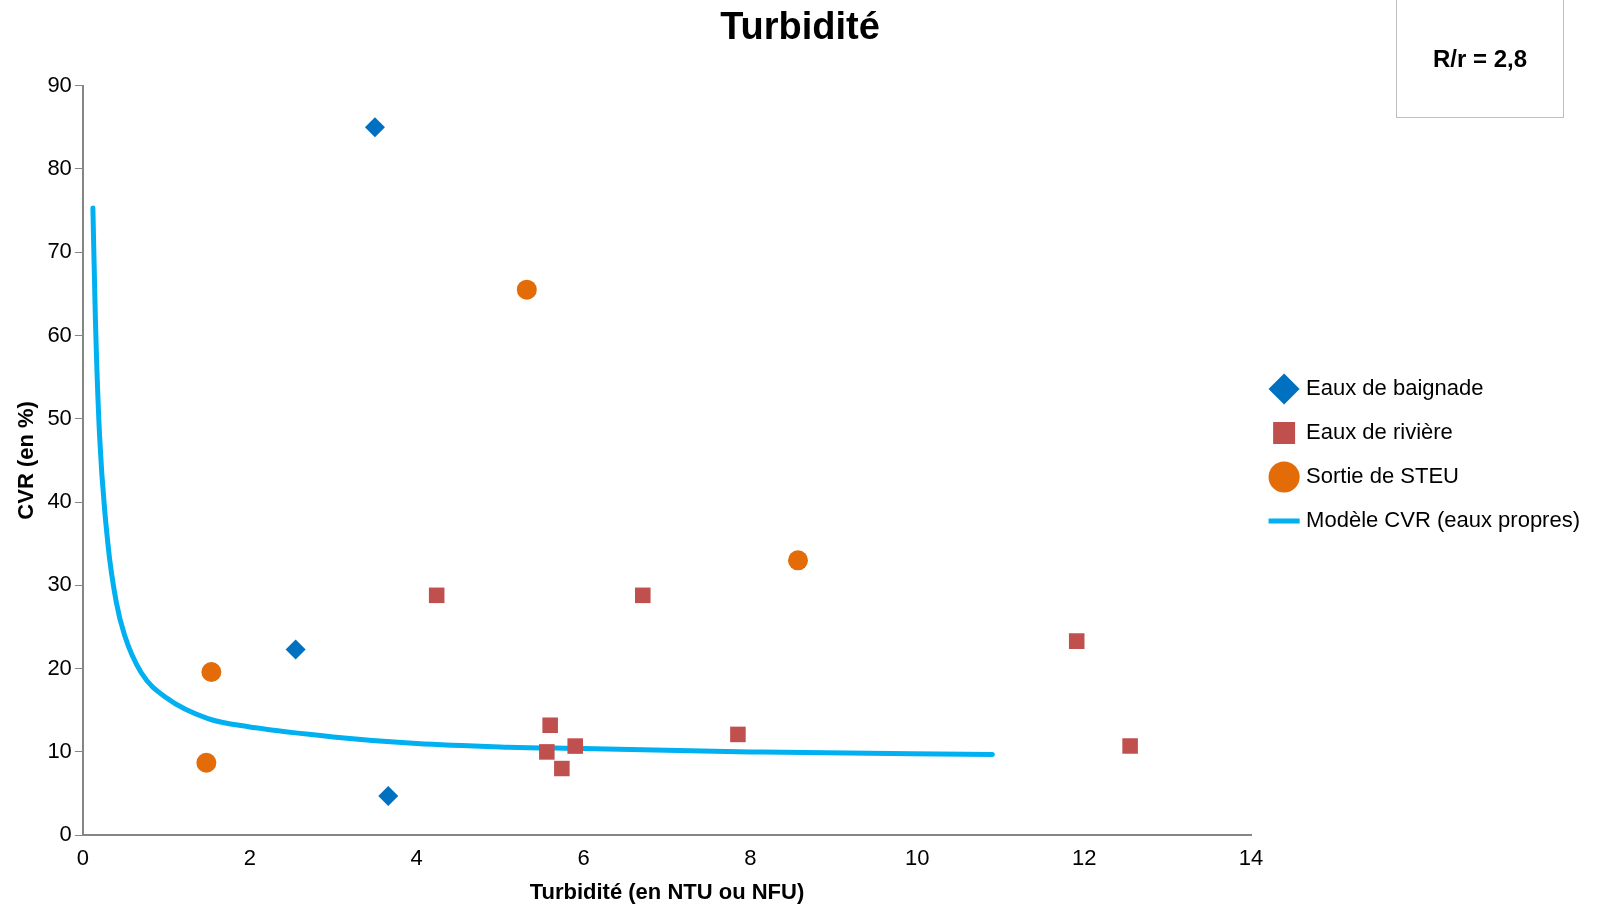 This screenshot has width=1604, height=920. I want to click on x-axis-title: Turbidité (en NTU ou NFU), so click(667, 891).